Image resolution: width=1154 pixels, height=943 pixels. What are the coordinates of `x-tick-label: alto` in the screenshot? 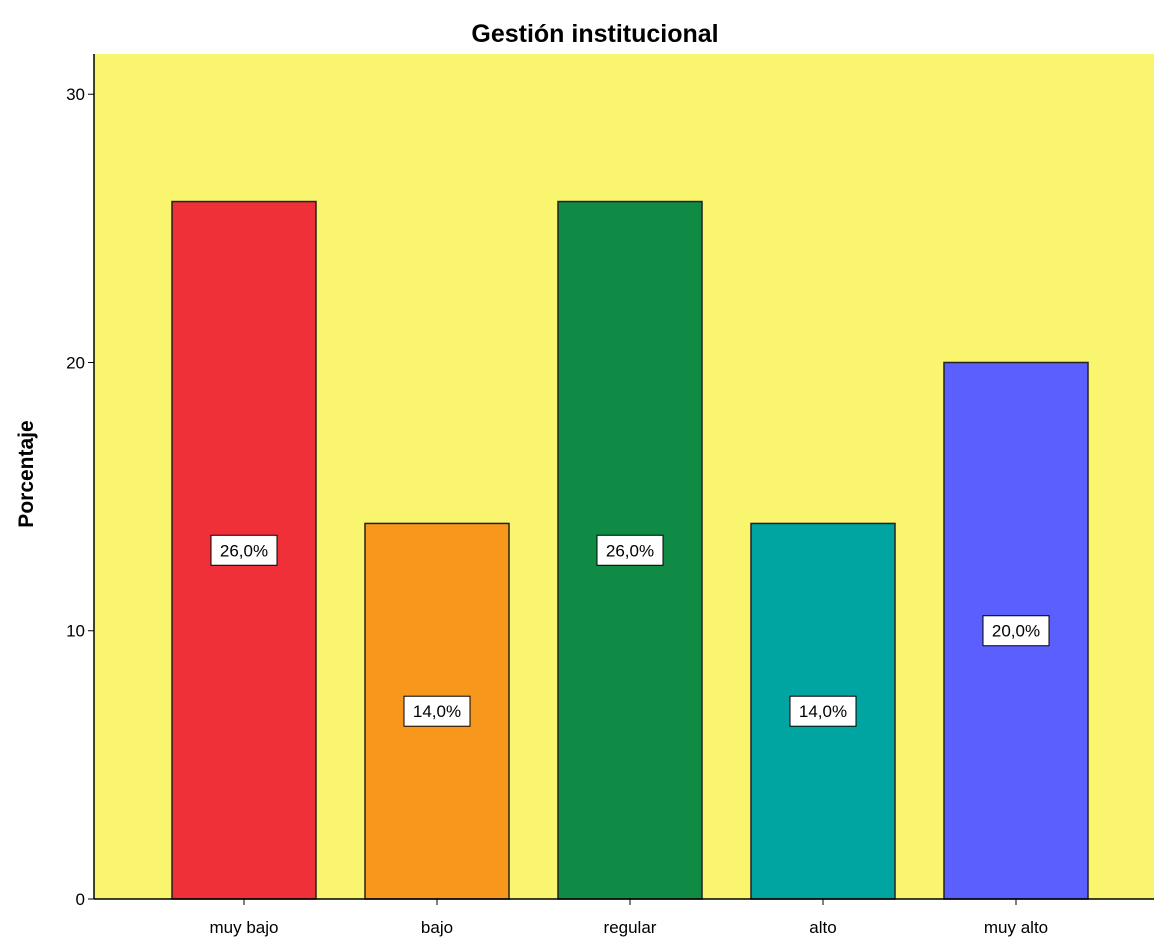 It's located at (822, 927).